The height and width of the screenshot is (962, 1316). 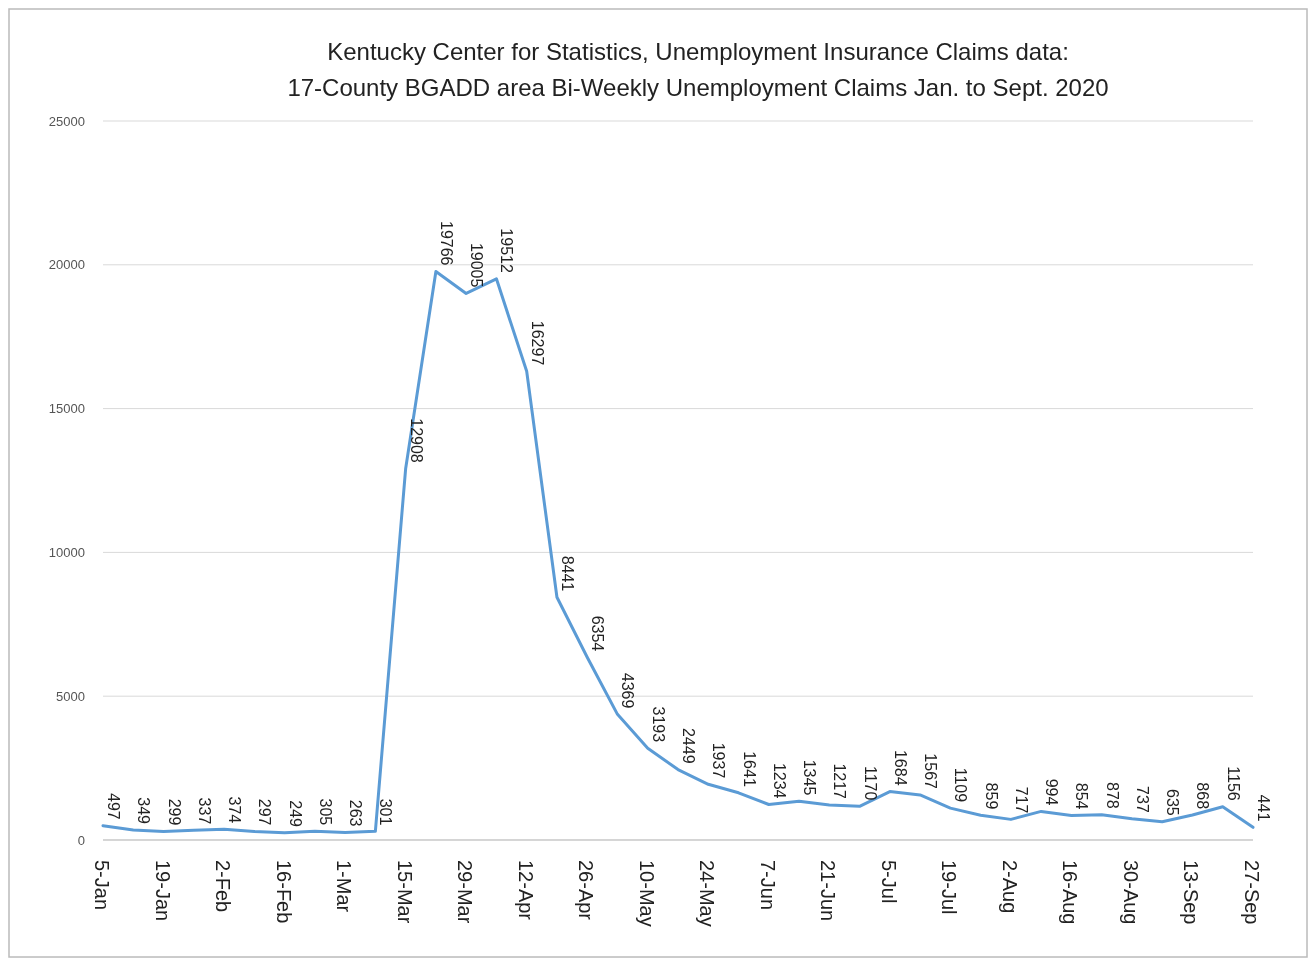 What do you see at coordinates (688, 745) in the screenshot?
I see `data-label: 2449` at bounding box center [688, 745].